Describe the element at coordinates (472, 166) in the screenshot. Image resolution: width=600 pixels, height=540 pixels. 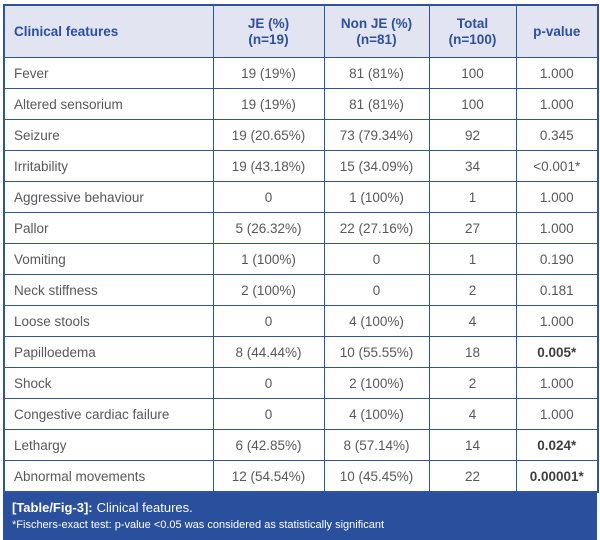
I see `total-cell: 34` at that location.